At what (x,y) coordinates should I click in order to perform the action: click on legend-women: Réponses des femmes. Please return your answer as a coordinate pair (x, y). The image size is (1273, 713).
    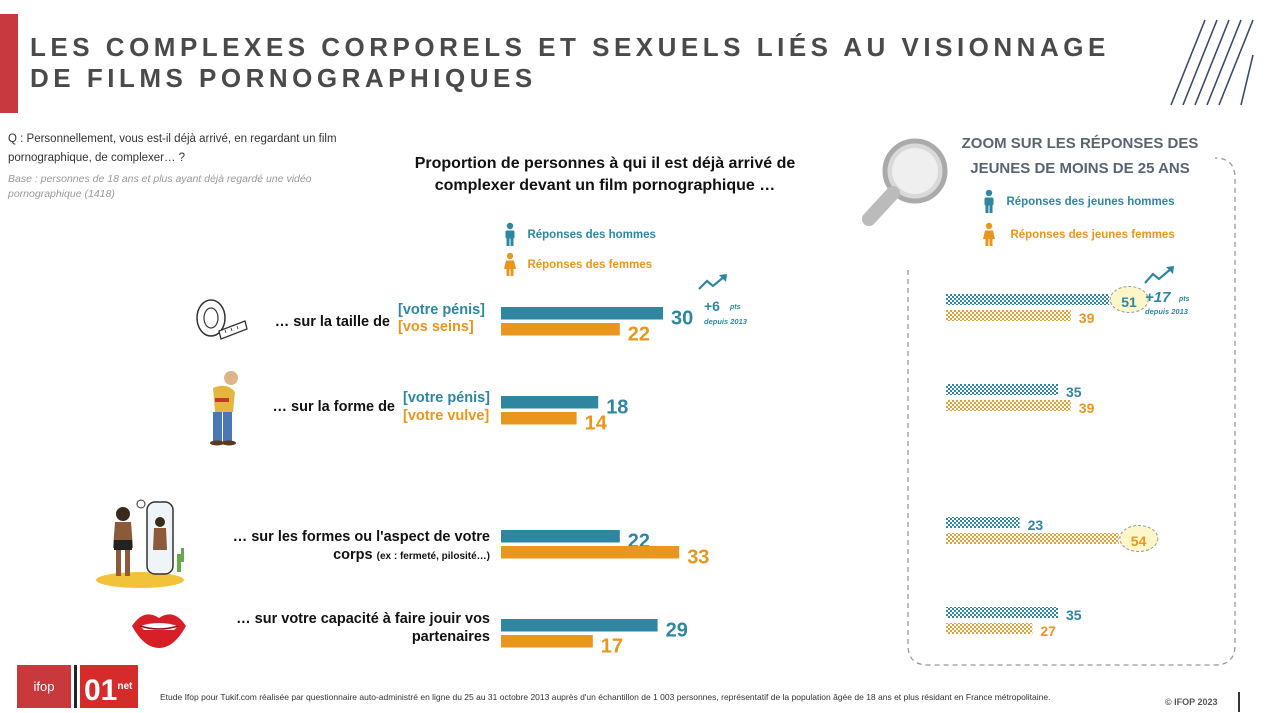
    Looking at the image, I should click on (577, 264).